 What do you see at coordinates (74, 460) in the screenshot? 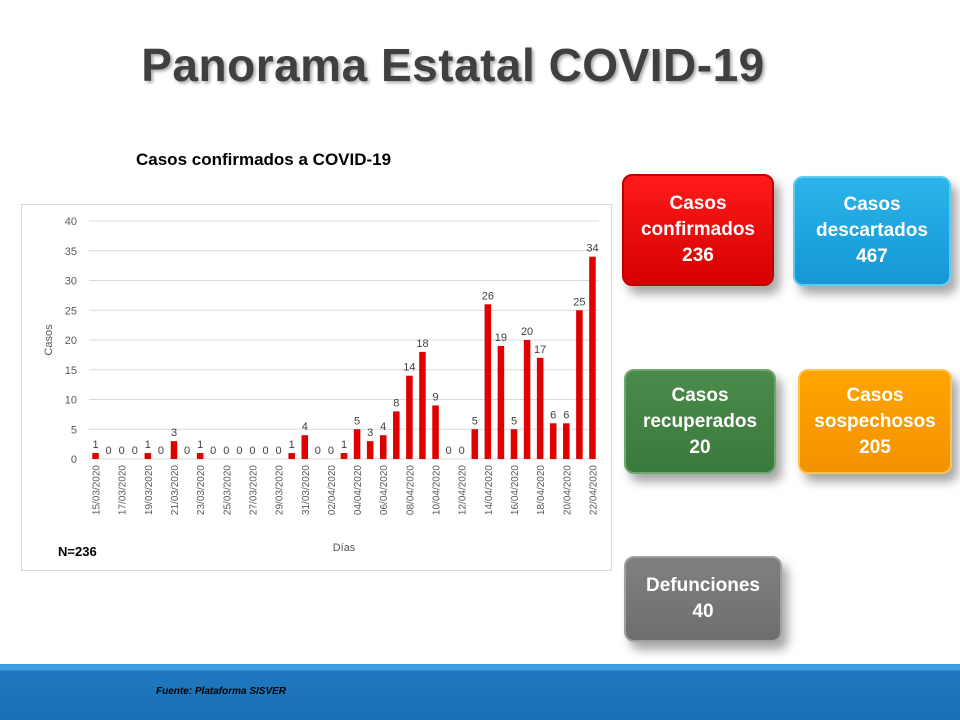
I see `y-tick-label: 0` at bounding box center [74, 460].